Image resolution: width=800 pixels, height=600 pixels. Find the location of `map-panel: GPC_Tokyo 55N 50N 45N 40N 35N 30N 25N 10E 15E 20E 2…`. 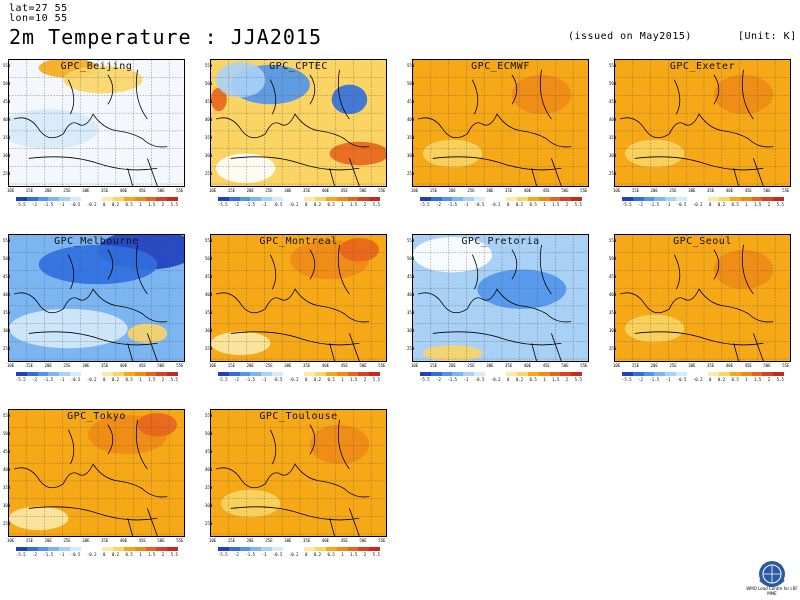

map-panel: GPC_Tokyo 55N 50N 45N 40N 35N 30N 25N 10E 15E 20E 2… is located at coordinates (94, 483).